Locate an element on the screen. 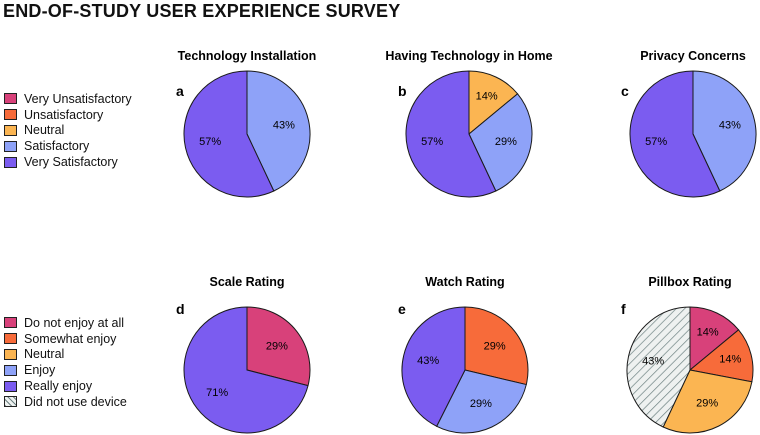 The height and width of the screenshot is (435, 760). panel-letter: c is located at coordinates (625, 91).